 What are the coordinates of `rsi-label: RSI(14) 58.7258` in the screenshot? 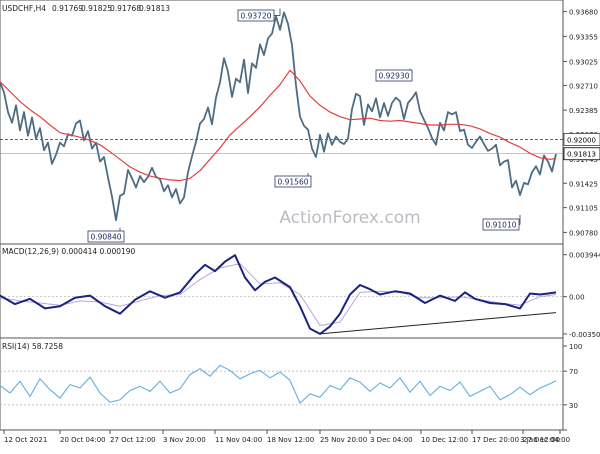 It's located at (32, 346).